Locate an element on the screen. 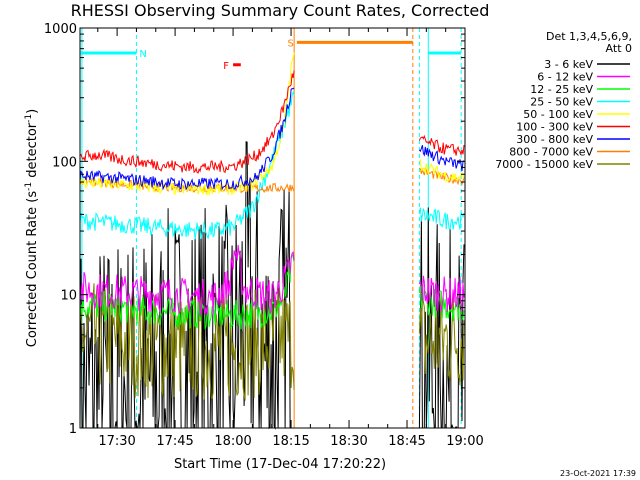  legend-entry-label: 50 - 100 keV is located at coordinates (558, 114).